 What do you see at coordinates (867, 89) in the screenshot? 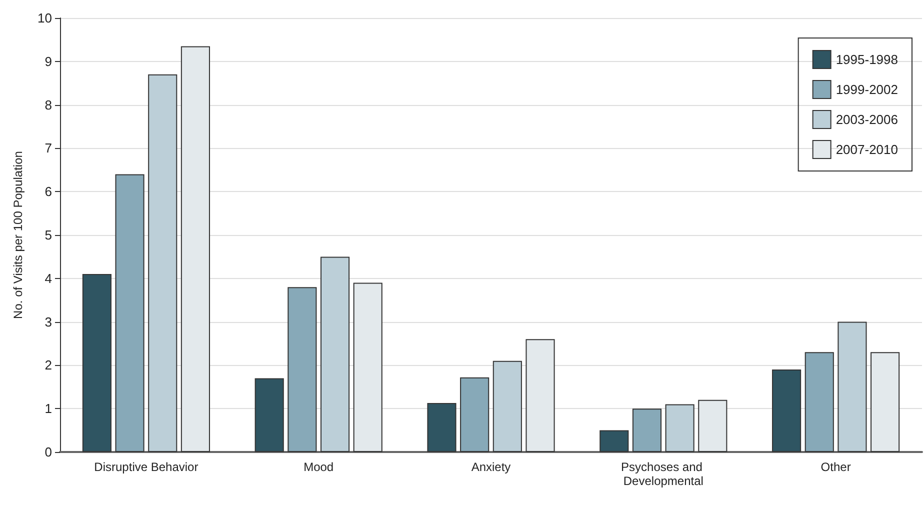
I see `legend-label: 1999-2002` at bounding box center [867, 89].